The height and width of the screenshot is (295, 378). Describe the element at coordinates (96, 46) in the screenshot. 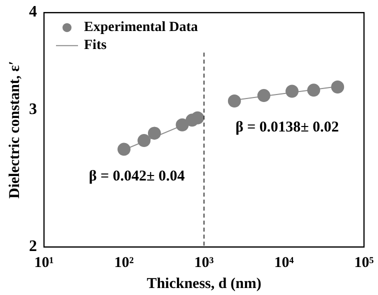

I see `legend-label: Fits` at that location.